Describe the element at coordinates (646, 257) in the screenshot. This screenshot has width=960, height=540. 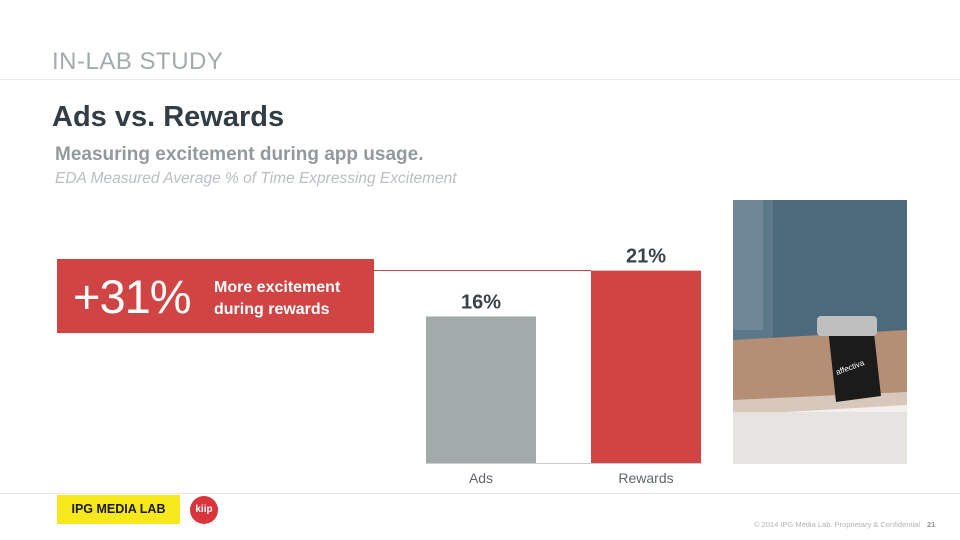
I see `value-label-rewards: 21%` at that location.